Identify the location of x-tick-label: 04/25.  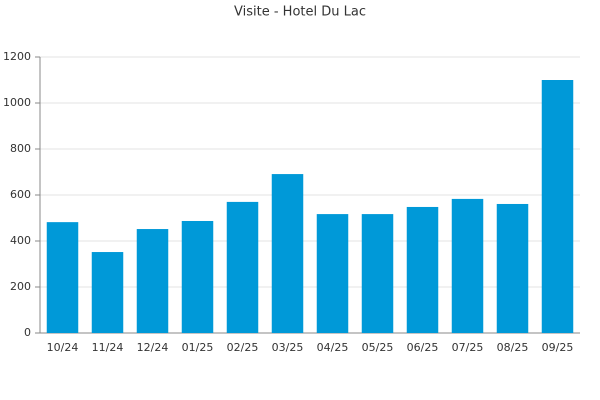
(333, 347).